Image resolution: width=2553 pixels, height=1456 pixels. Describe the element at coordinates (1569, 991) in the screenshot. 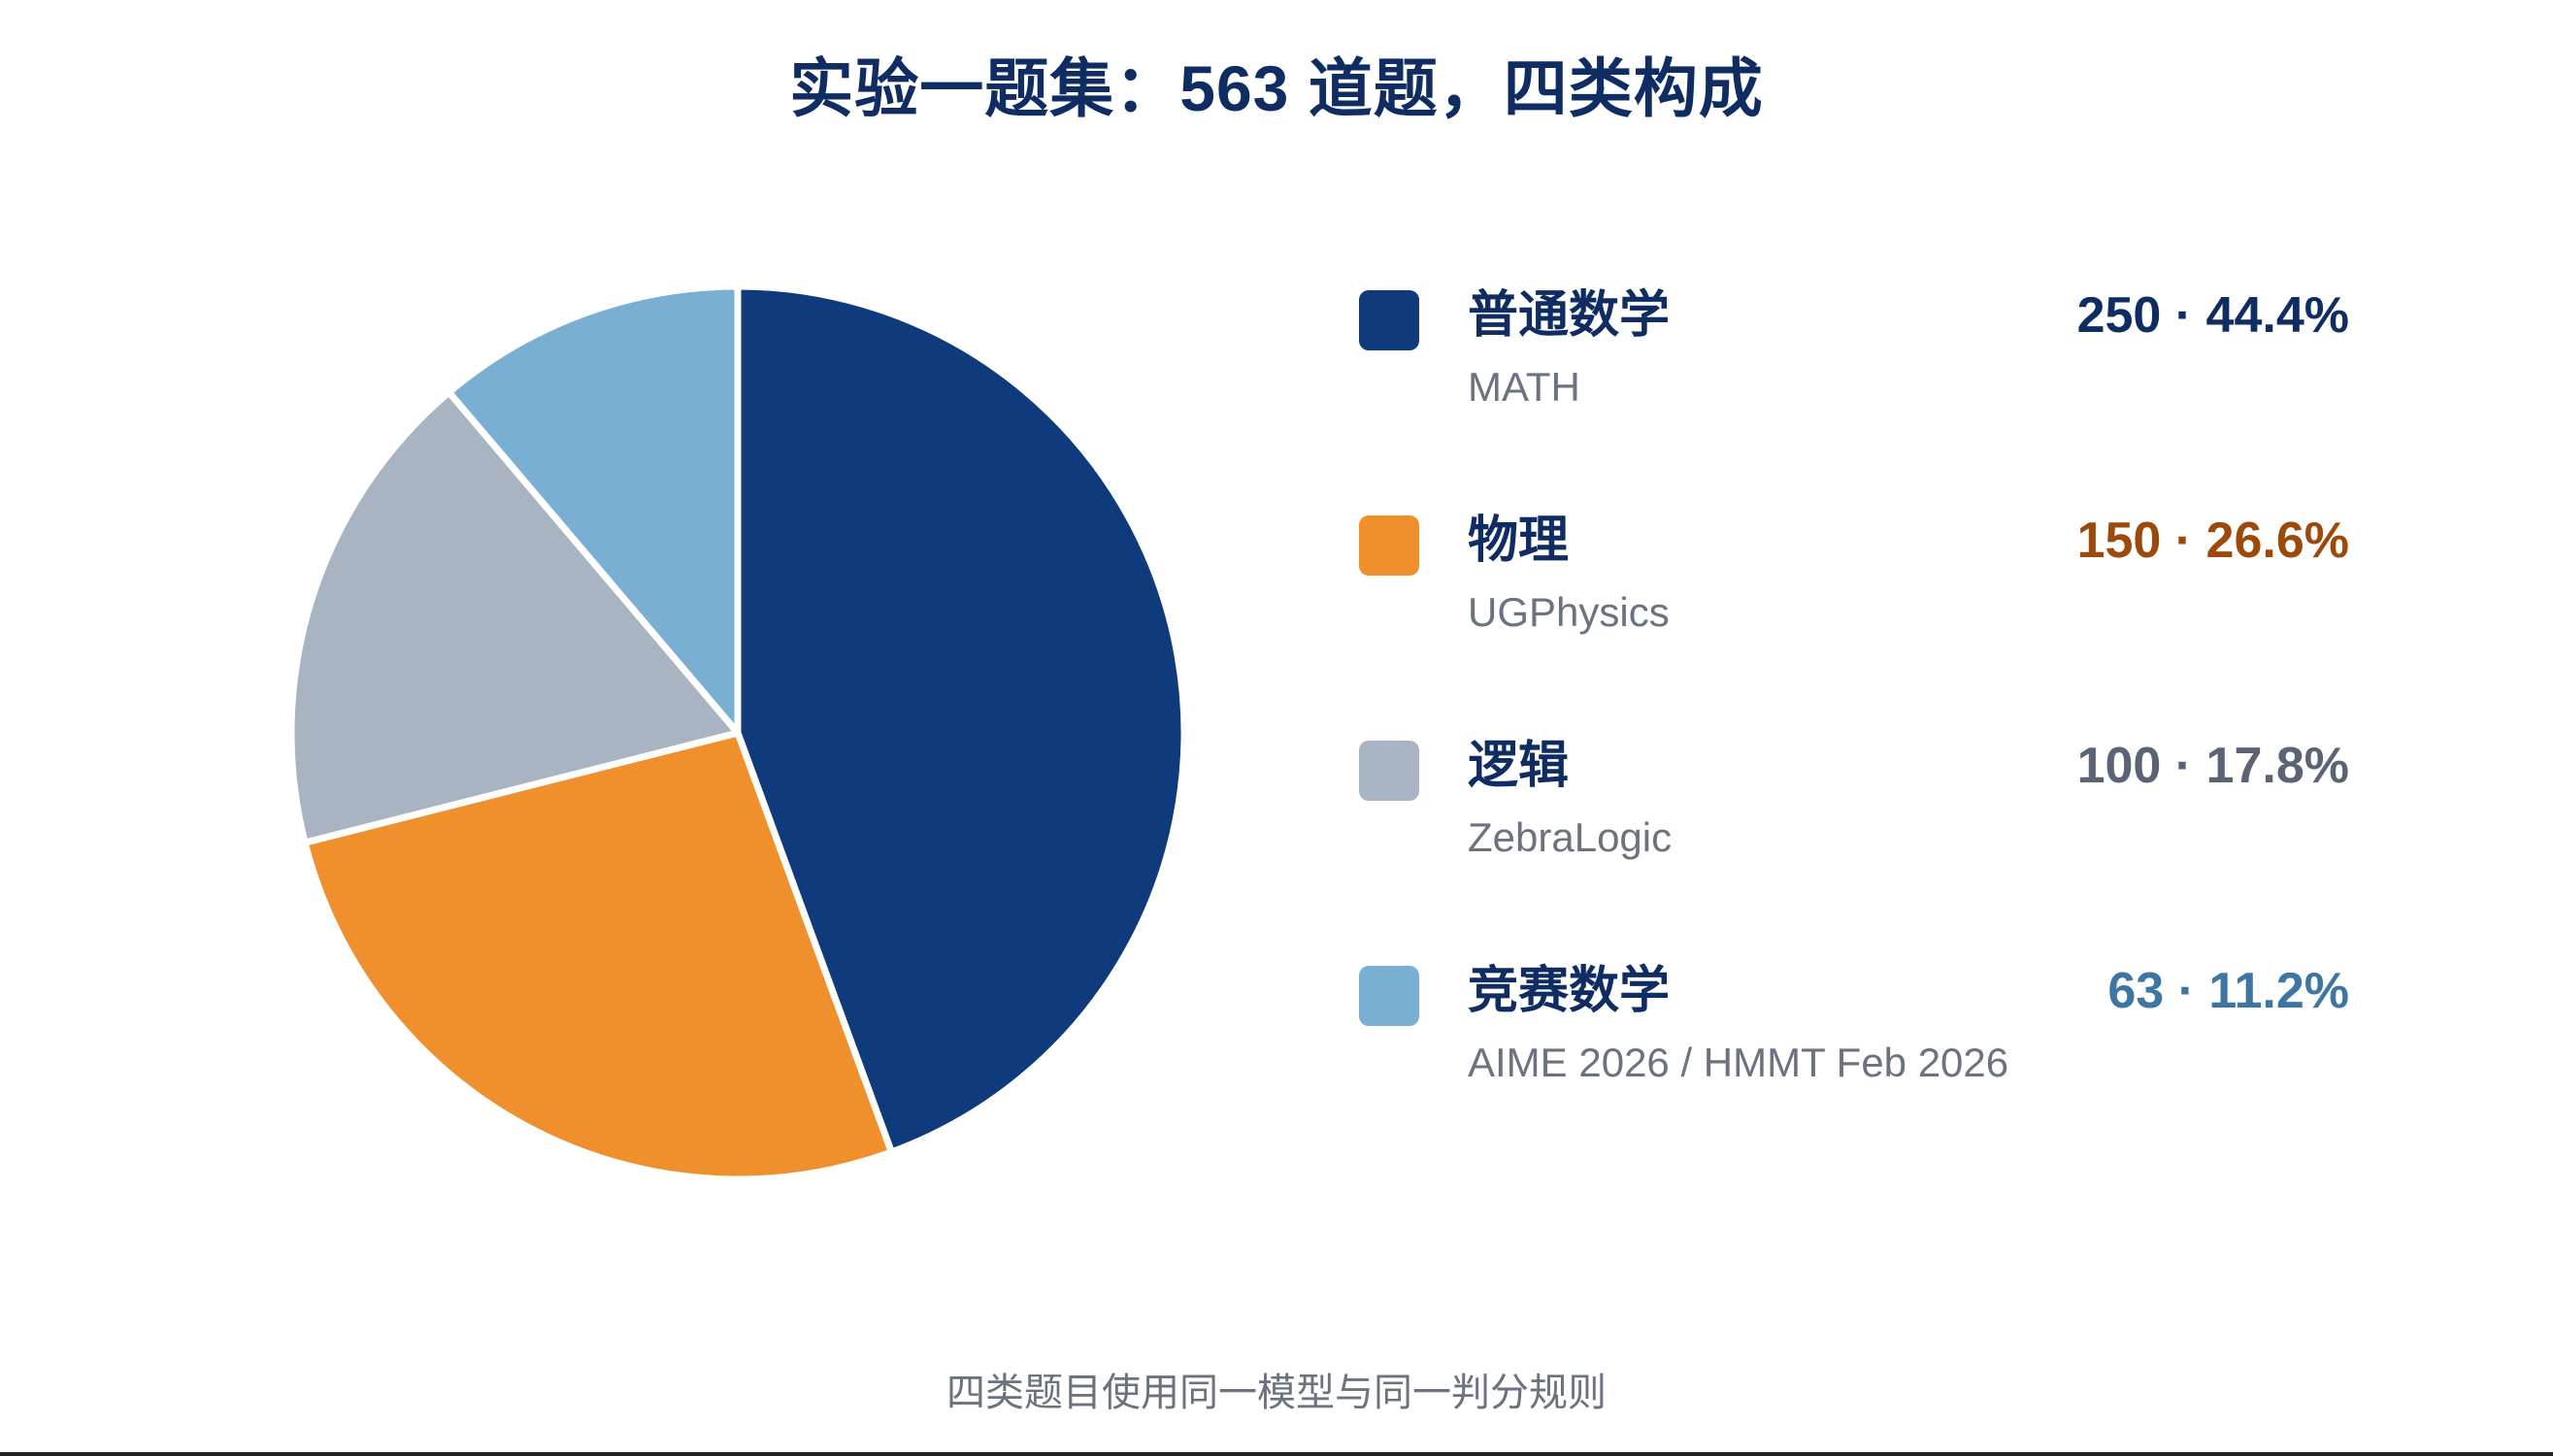

I see `legend-label-competition-math: 竞赛数学` at that location.